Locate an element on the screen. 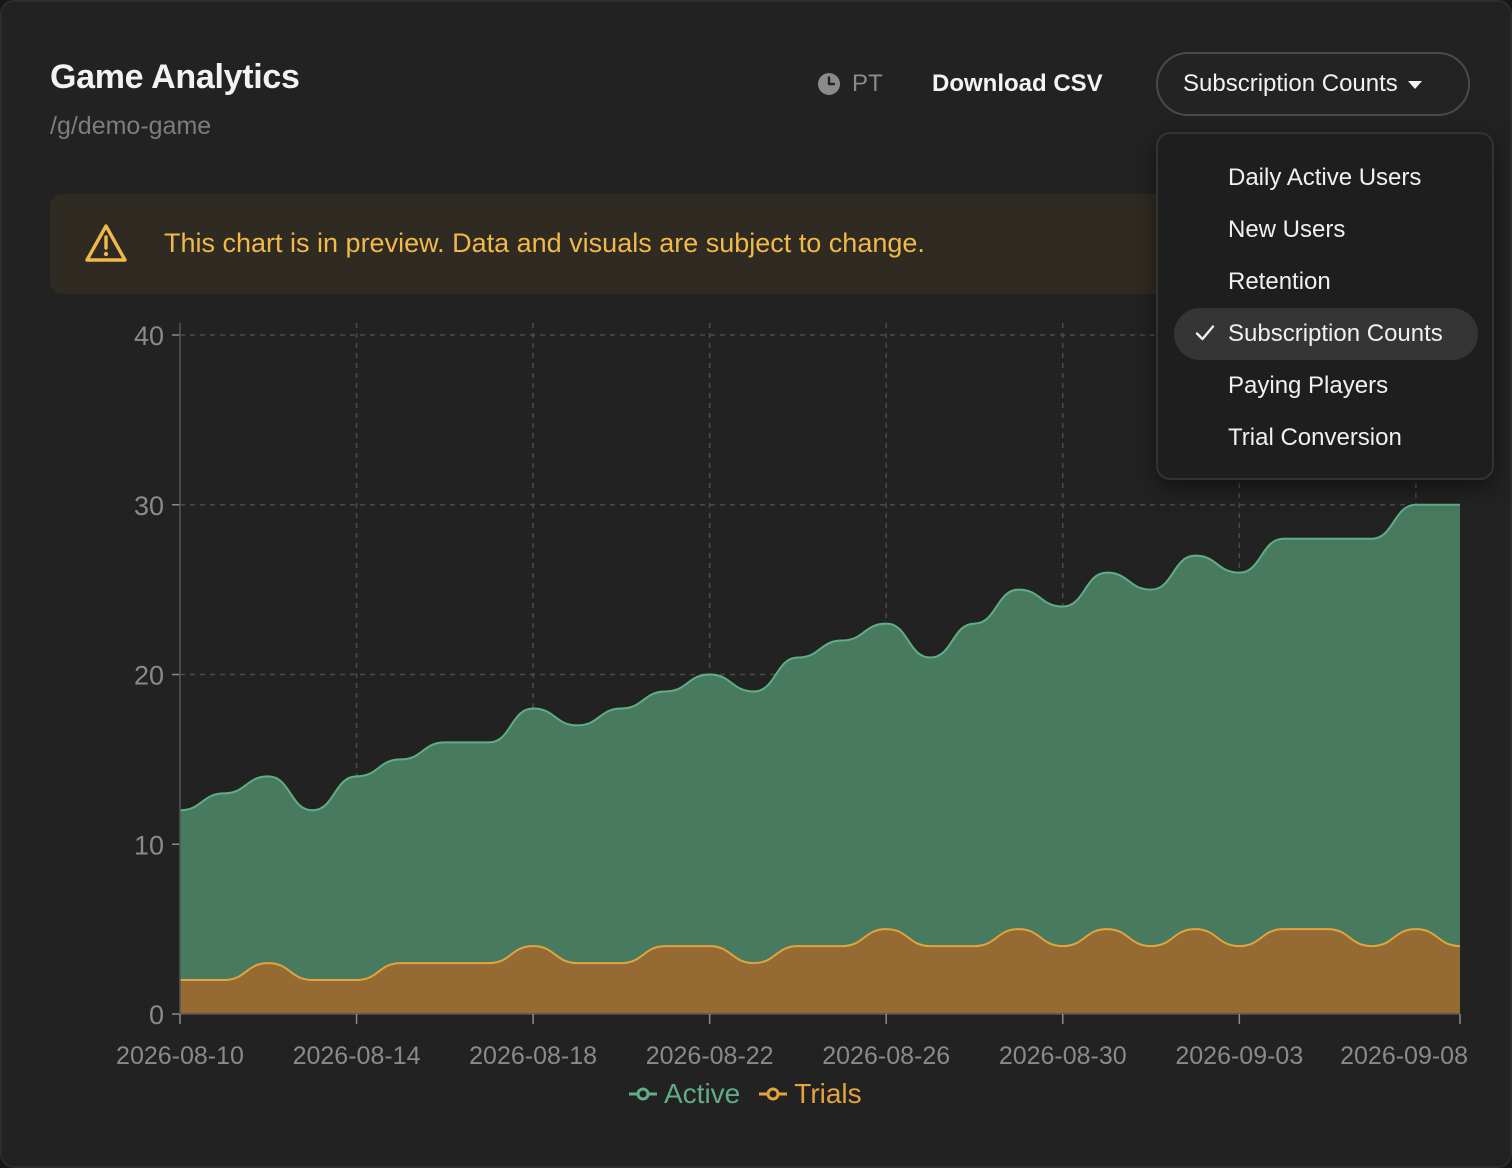 The width and height of the screenshot is (1512, 1168). x-tick-label: 2026-08-30 is located at coordinates (1063, 1056).